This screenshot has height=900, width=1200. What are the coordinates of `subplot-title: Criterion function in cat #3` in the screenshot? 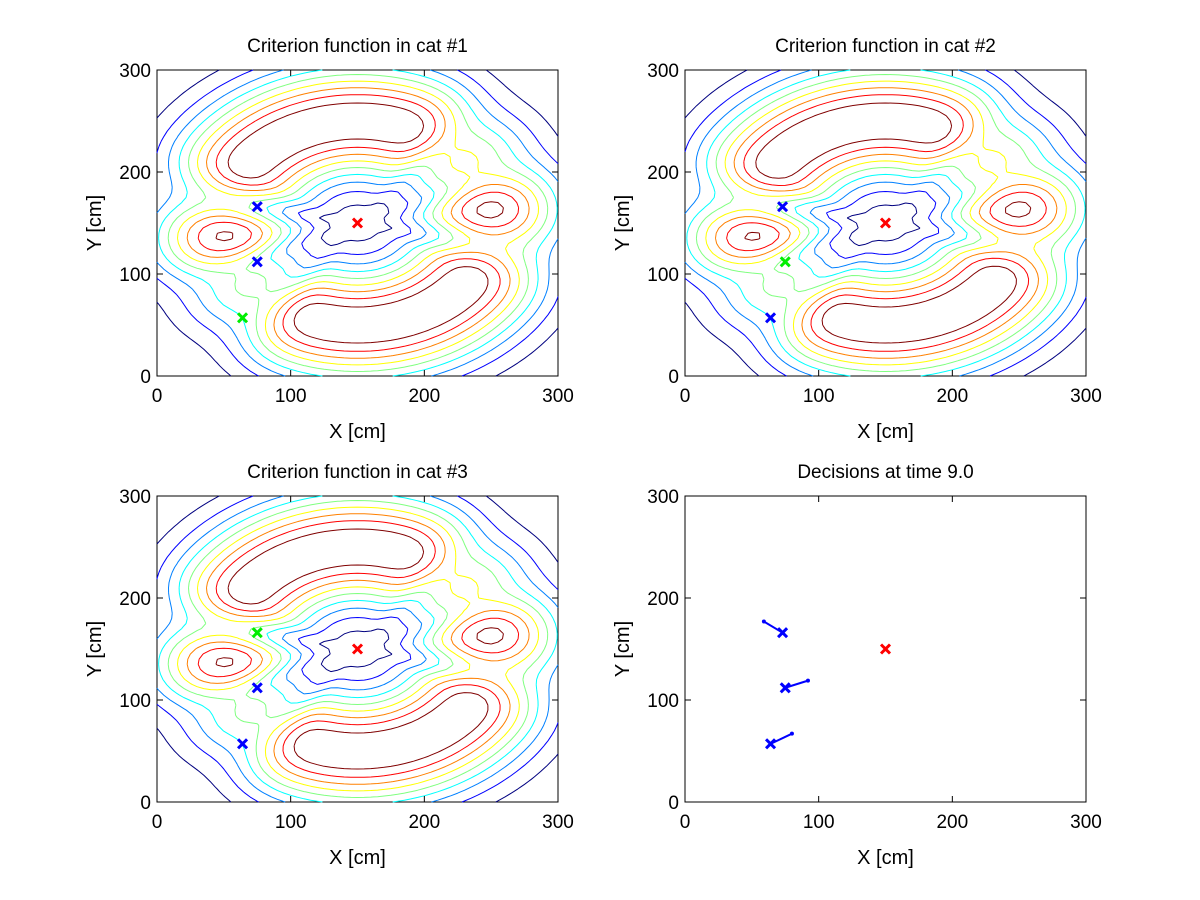 It's located at (357, 472).